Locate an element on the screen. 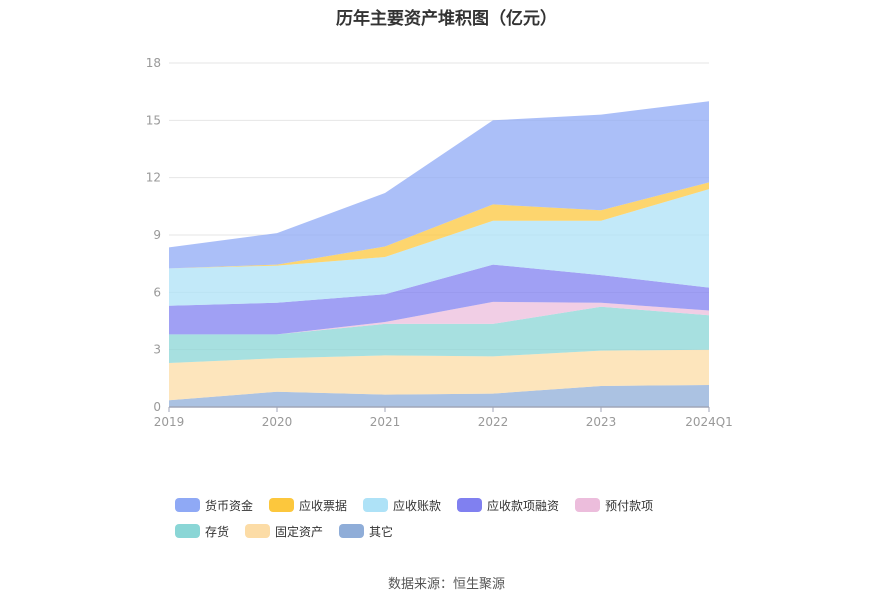  legend-item: 固定资产 is located at coordinates (284, 531).